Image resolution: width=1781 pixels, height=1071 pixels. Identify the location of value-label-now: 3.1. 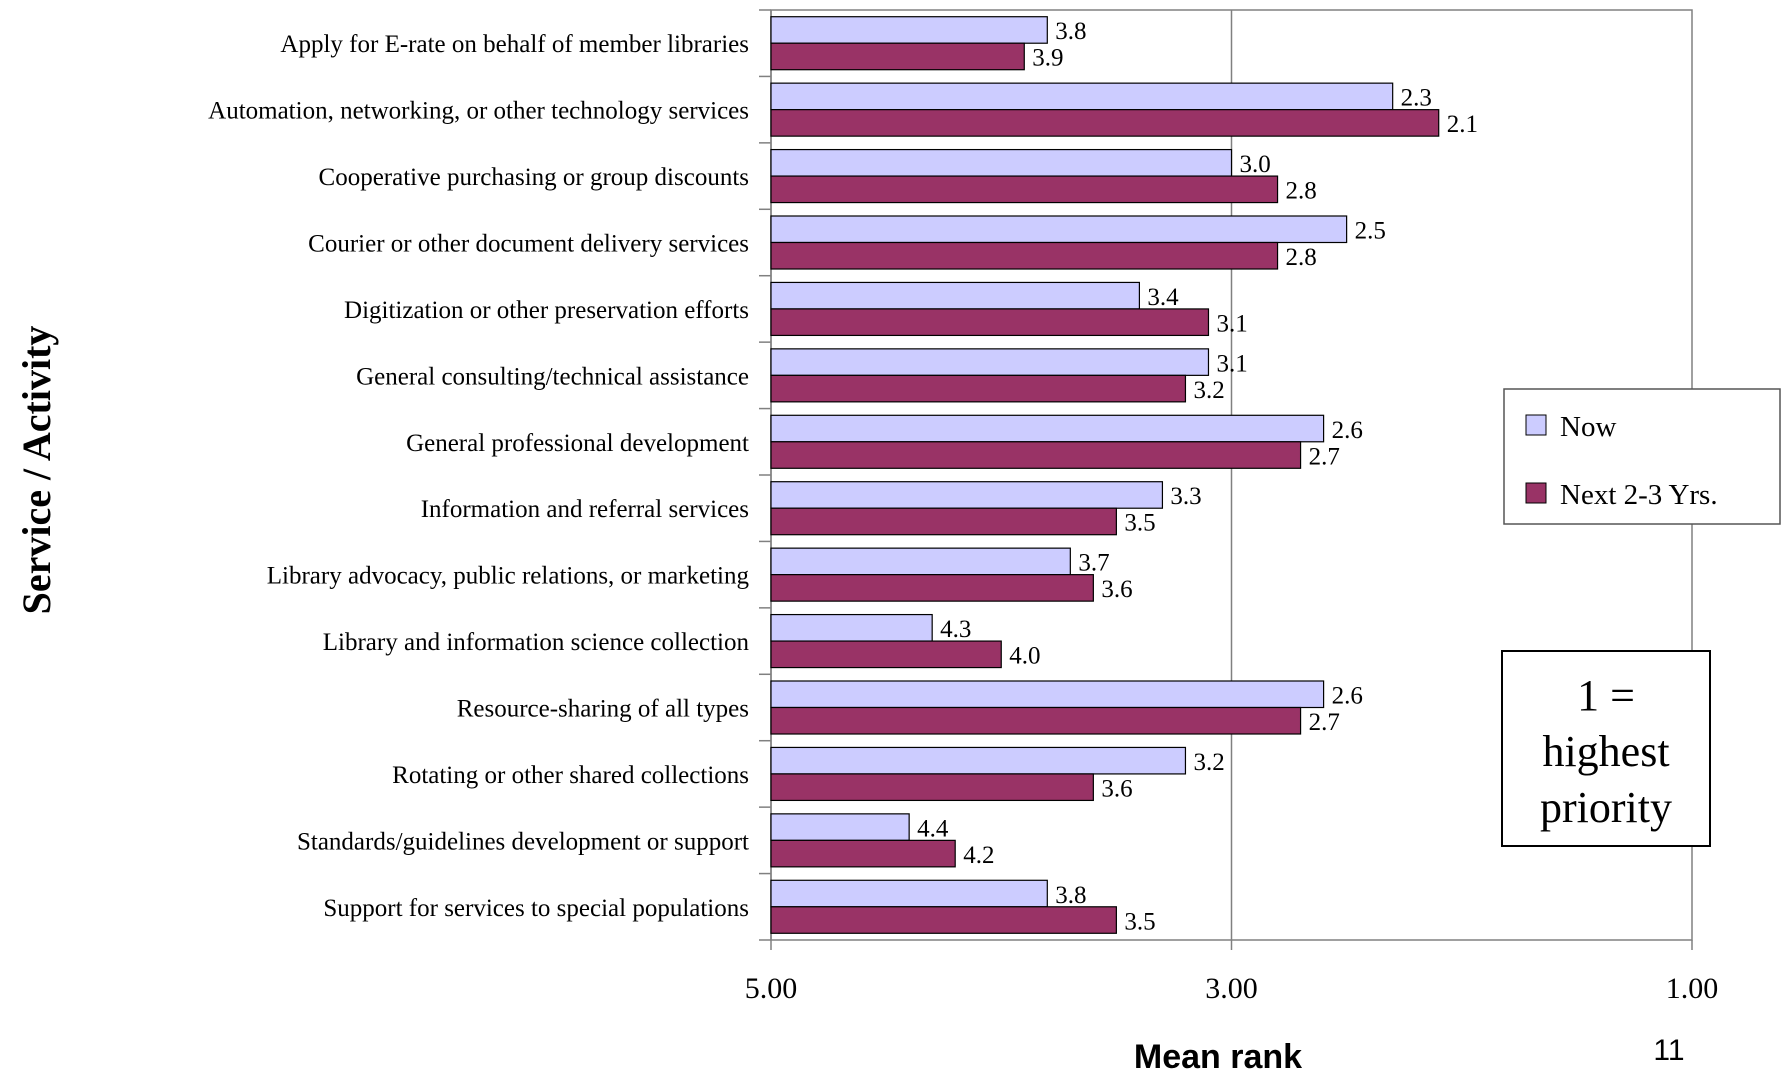
(1231, 363).